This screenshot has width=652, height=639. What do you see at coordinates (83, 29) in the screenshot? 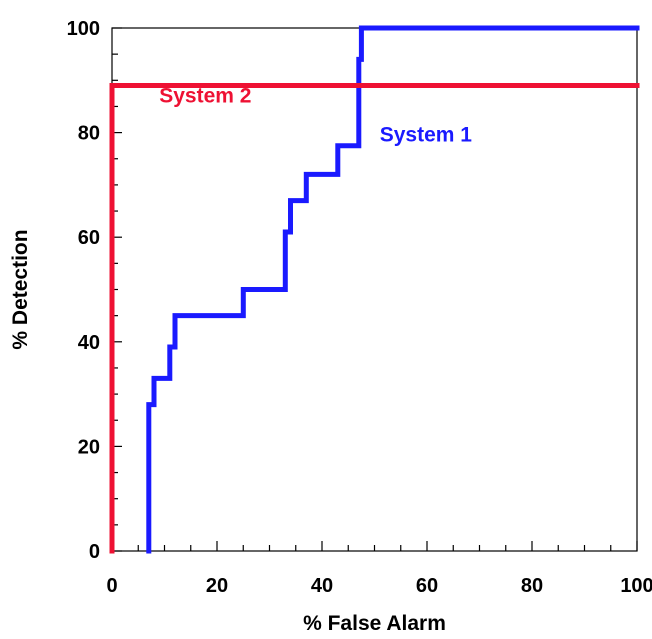
I see `y-tick-label: 100` at bounding box center [83, 29].